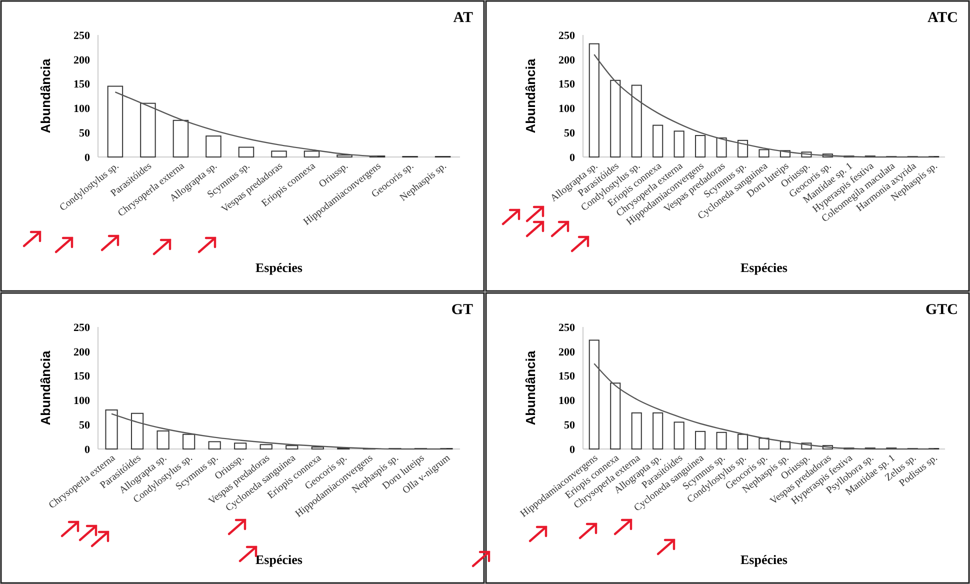 Image resolution: width=970 pixels, height=584 pixels. I want to click on chart-title: ATC, so click(942, 18).